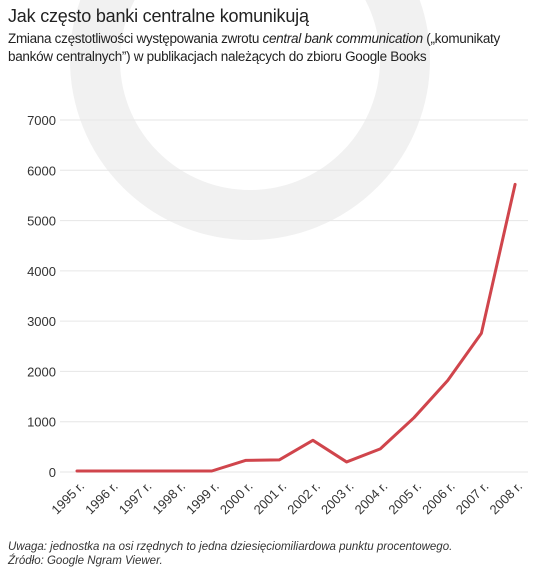 The image size is (550, 580). I want to click on x-tick-label: 2006 r., so click(438, 498).